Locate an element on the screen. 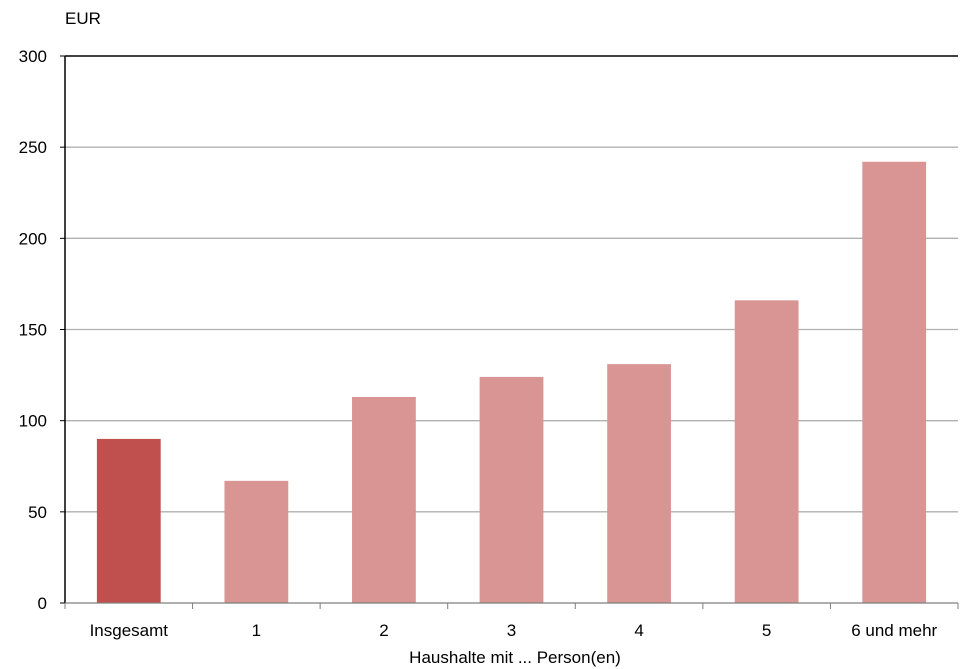 This screenshot has width=963, height=669. y-tick-label: 150 is located at coordinates (33, 330).